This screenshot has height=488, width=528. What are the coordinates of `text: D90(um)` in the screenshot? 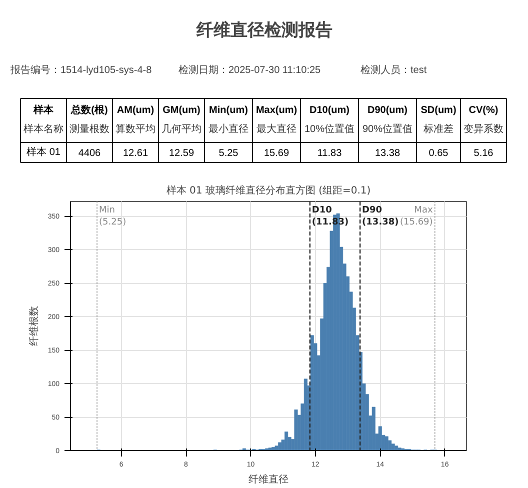 It's located at (388, 110).